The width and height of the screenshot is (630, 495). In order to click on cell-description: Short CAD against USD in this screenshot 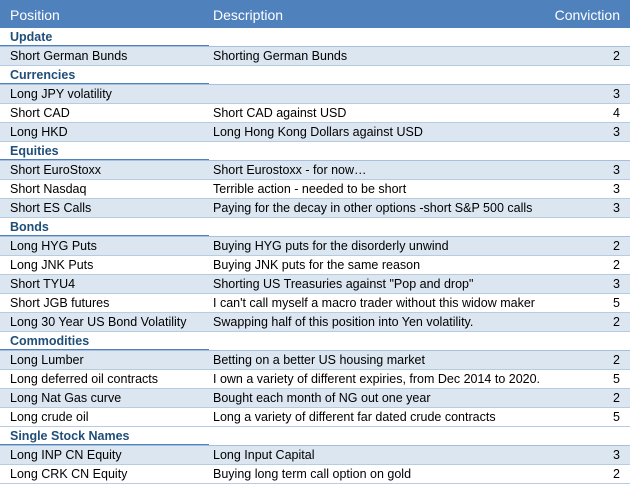, I will do `click(280, 113)`.